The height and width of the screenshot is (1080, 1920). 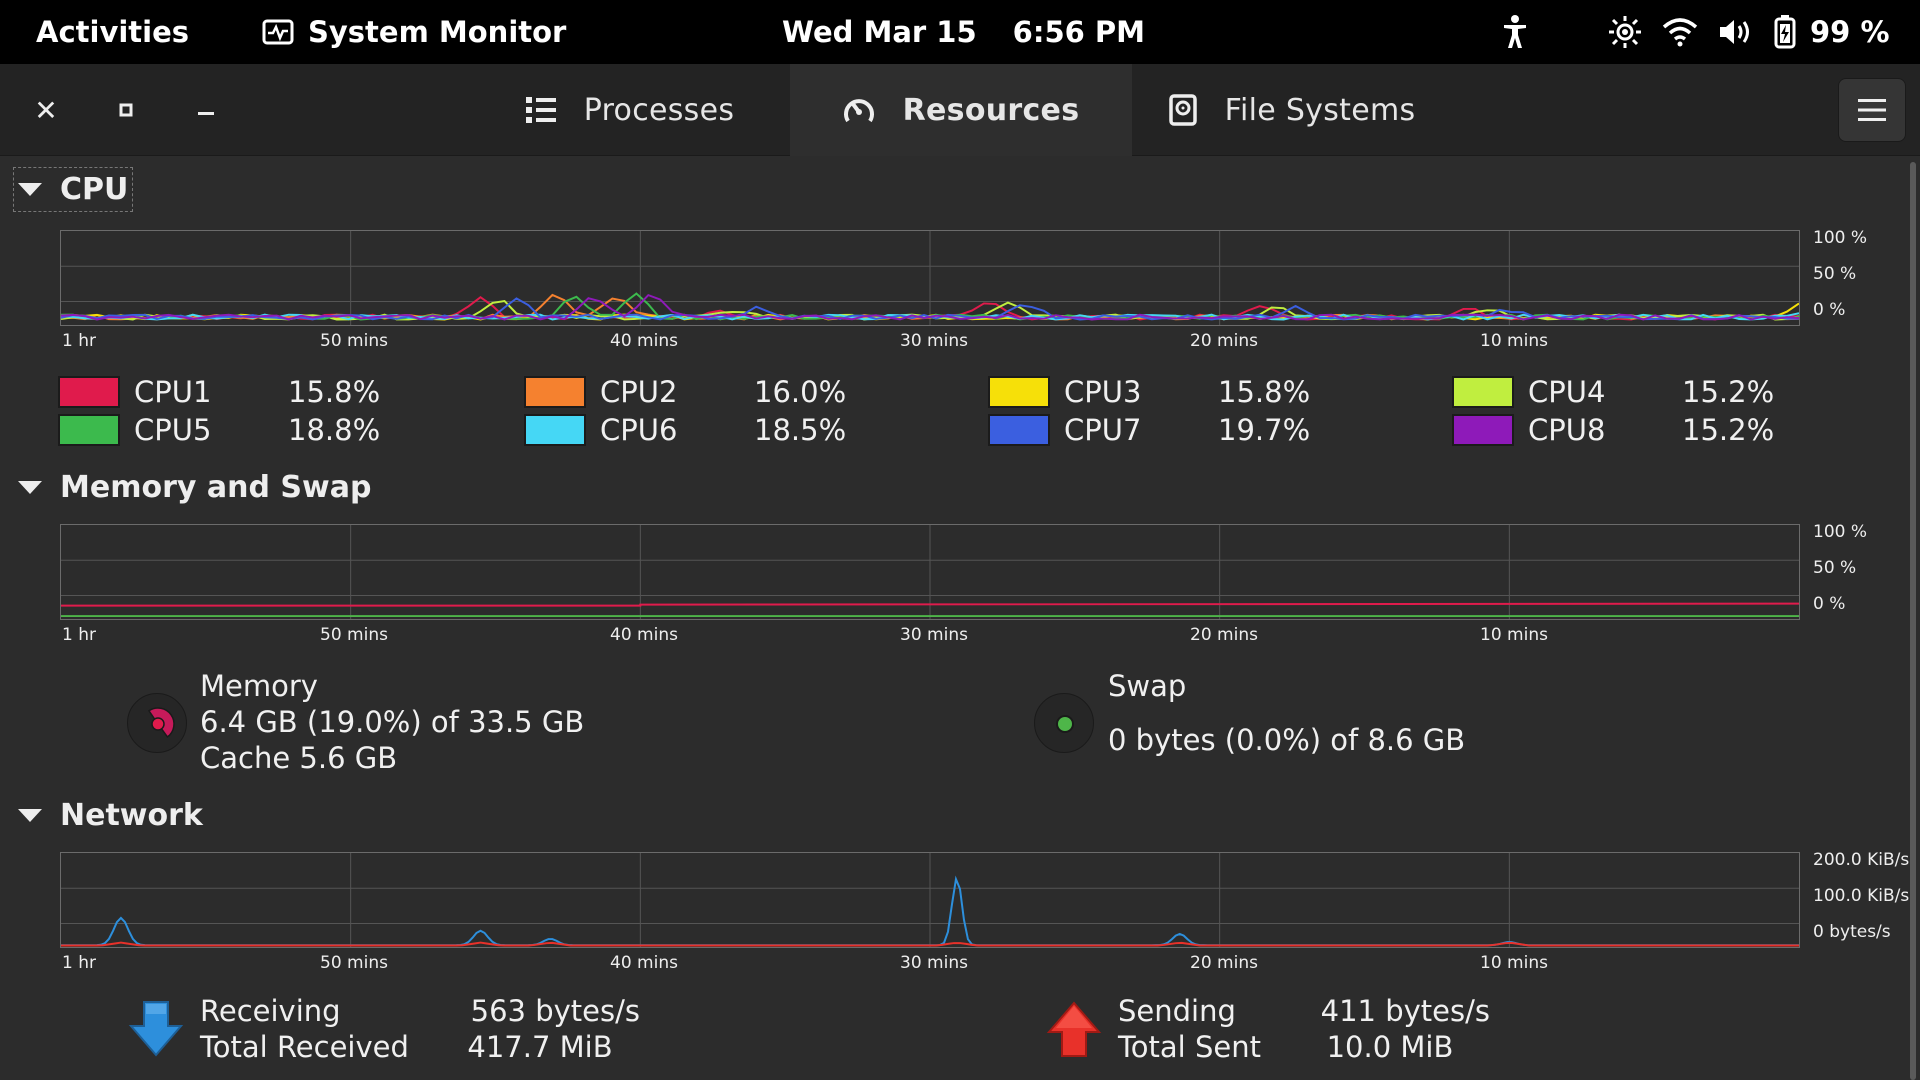 I want to click on total-sent-label: Total Sent, so click(x=1189, y=1047).